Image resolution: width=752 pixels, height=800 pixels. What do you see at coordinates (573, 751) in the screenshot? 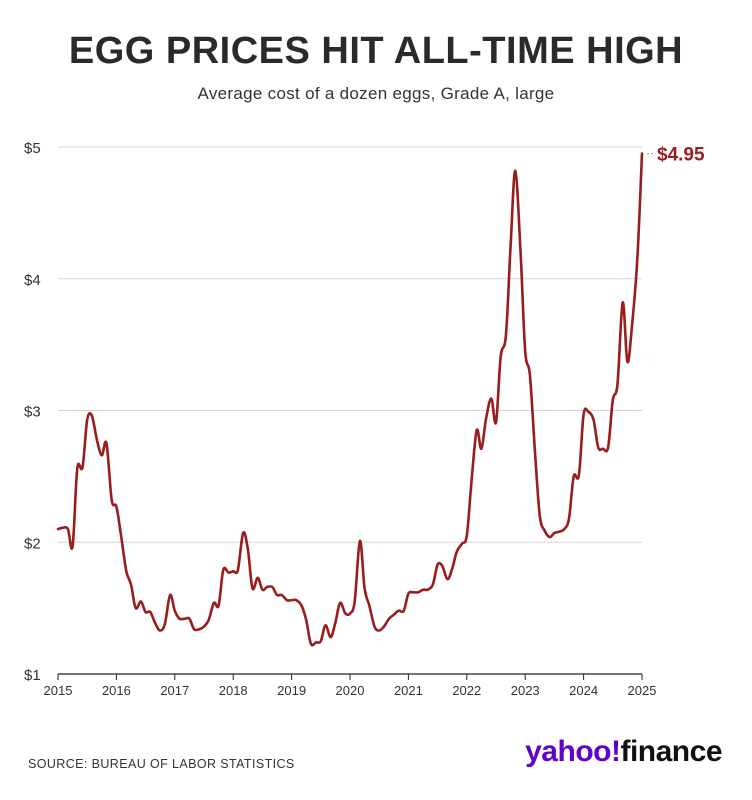
I see `brand-yahoo: yahoo!` at bounding box center [573, 751].